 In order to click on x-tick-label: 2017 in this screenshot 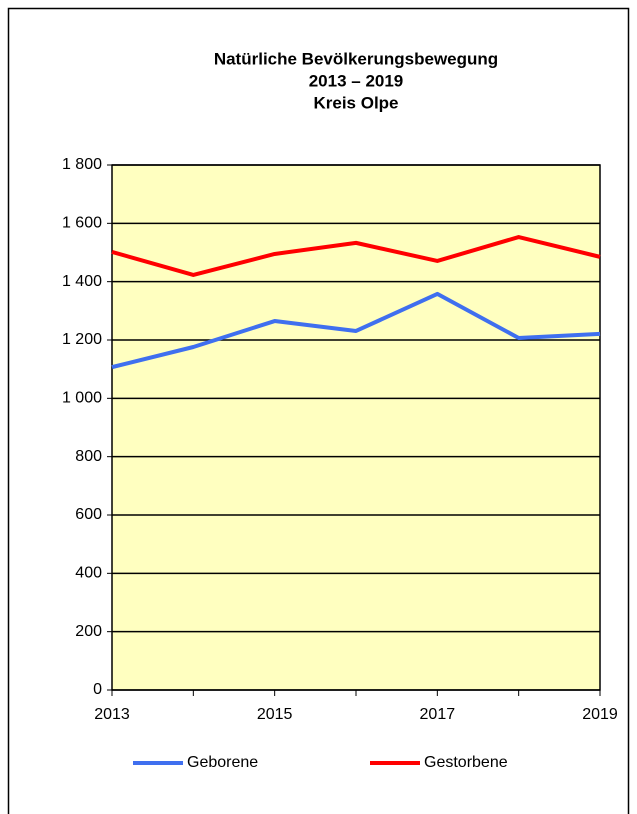, I will do `click(438, 714)`.